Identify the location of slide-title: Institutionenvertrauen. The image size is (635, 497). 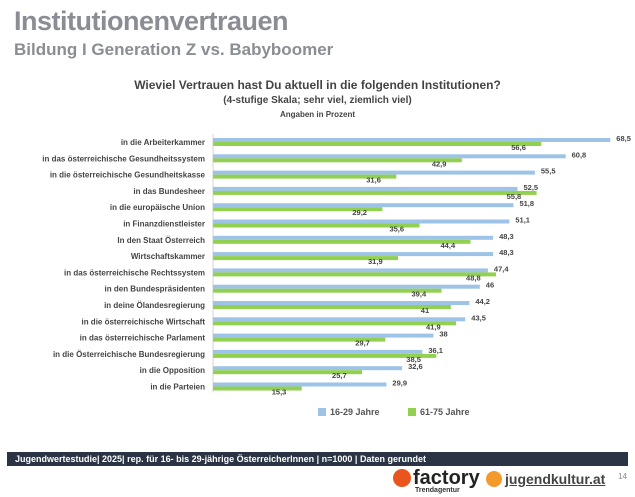
(151, 21).